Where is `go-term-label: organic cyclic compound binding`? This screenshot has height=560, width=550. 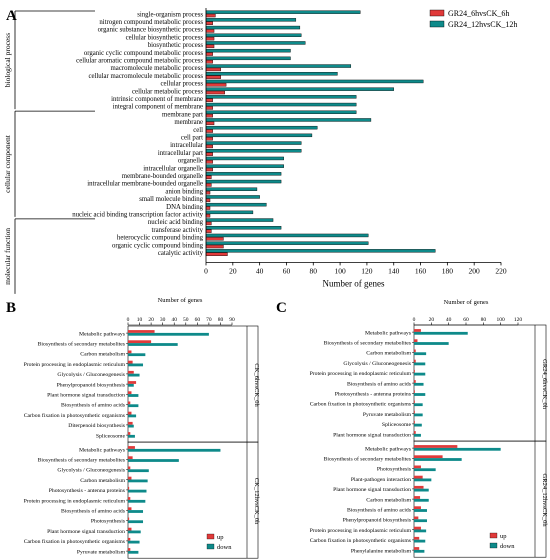
go-term-label: organic cyclic compound binding is located at coordinates (158, 245).